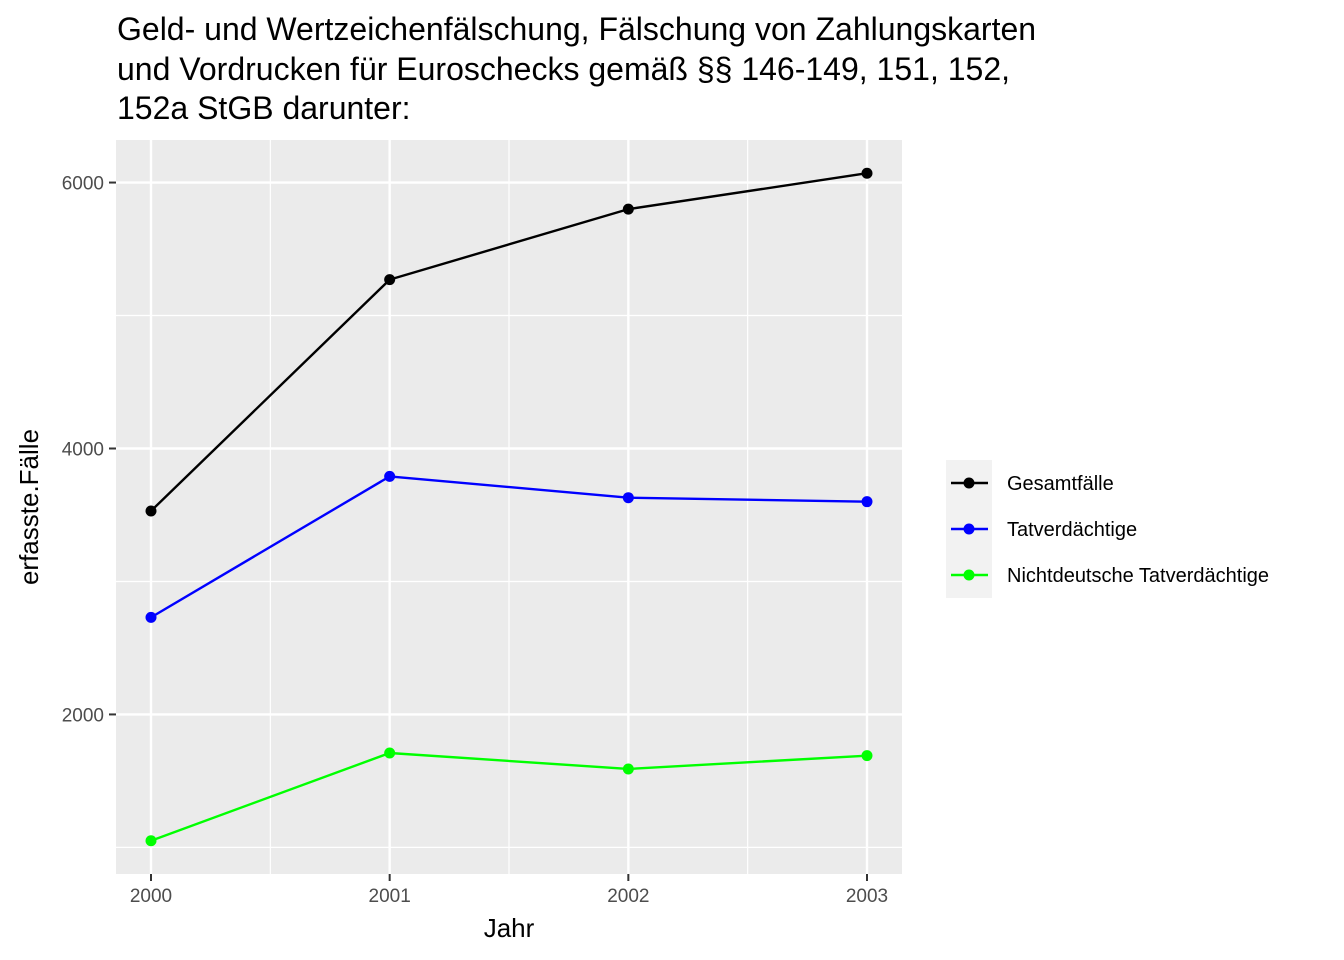 Image resolution: width=1344 pixels, height=960 pixels. I want to click on y-tick-labels: 2000 4000 6000, so click(83, 450).